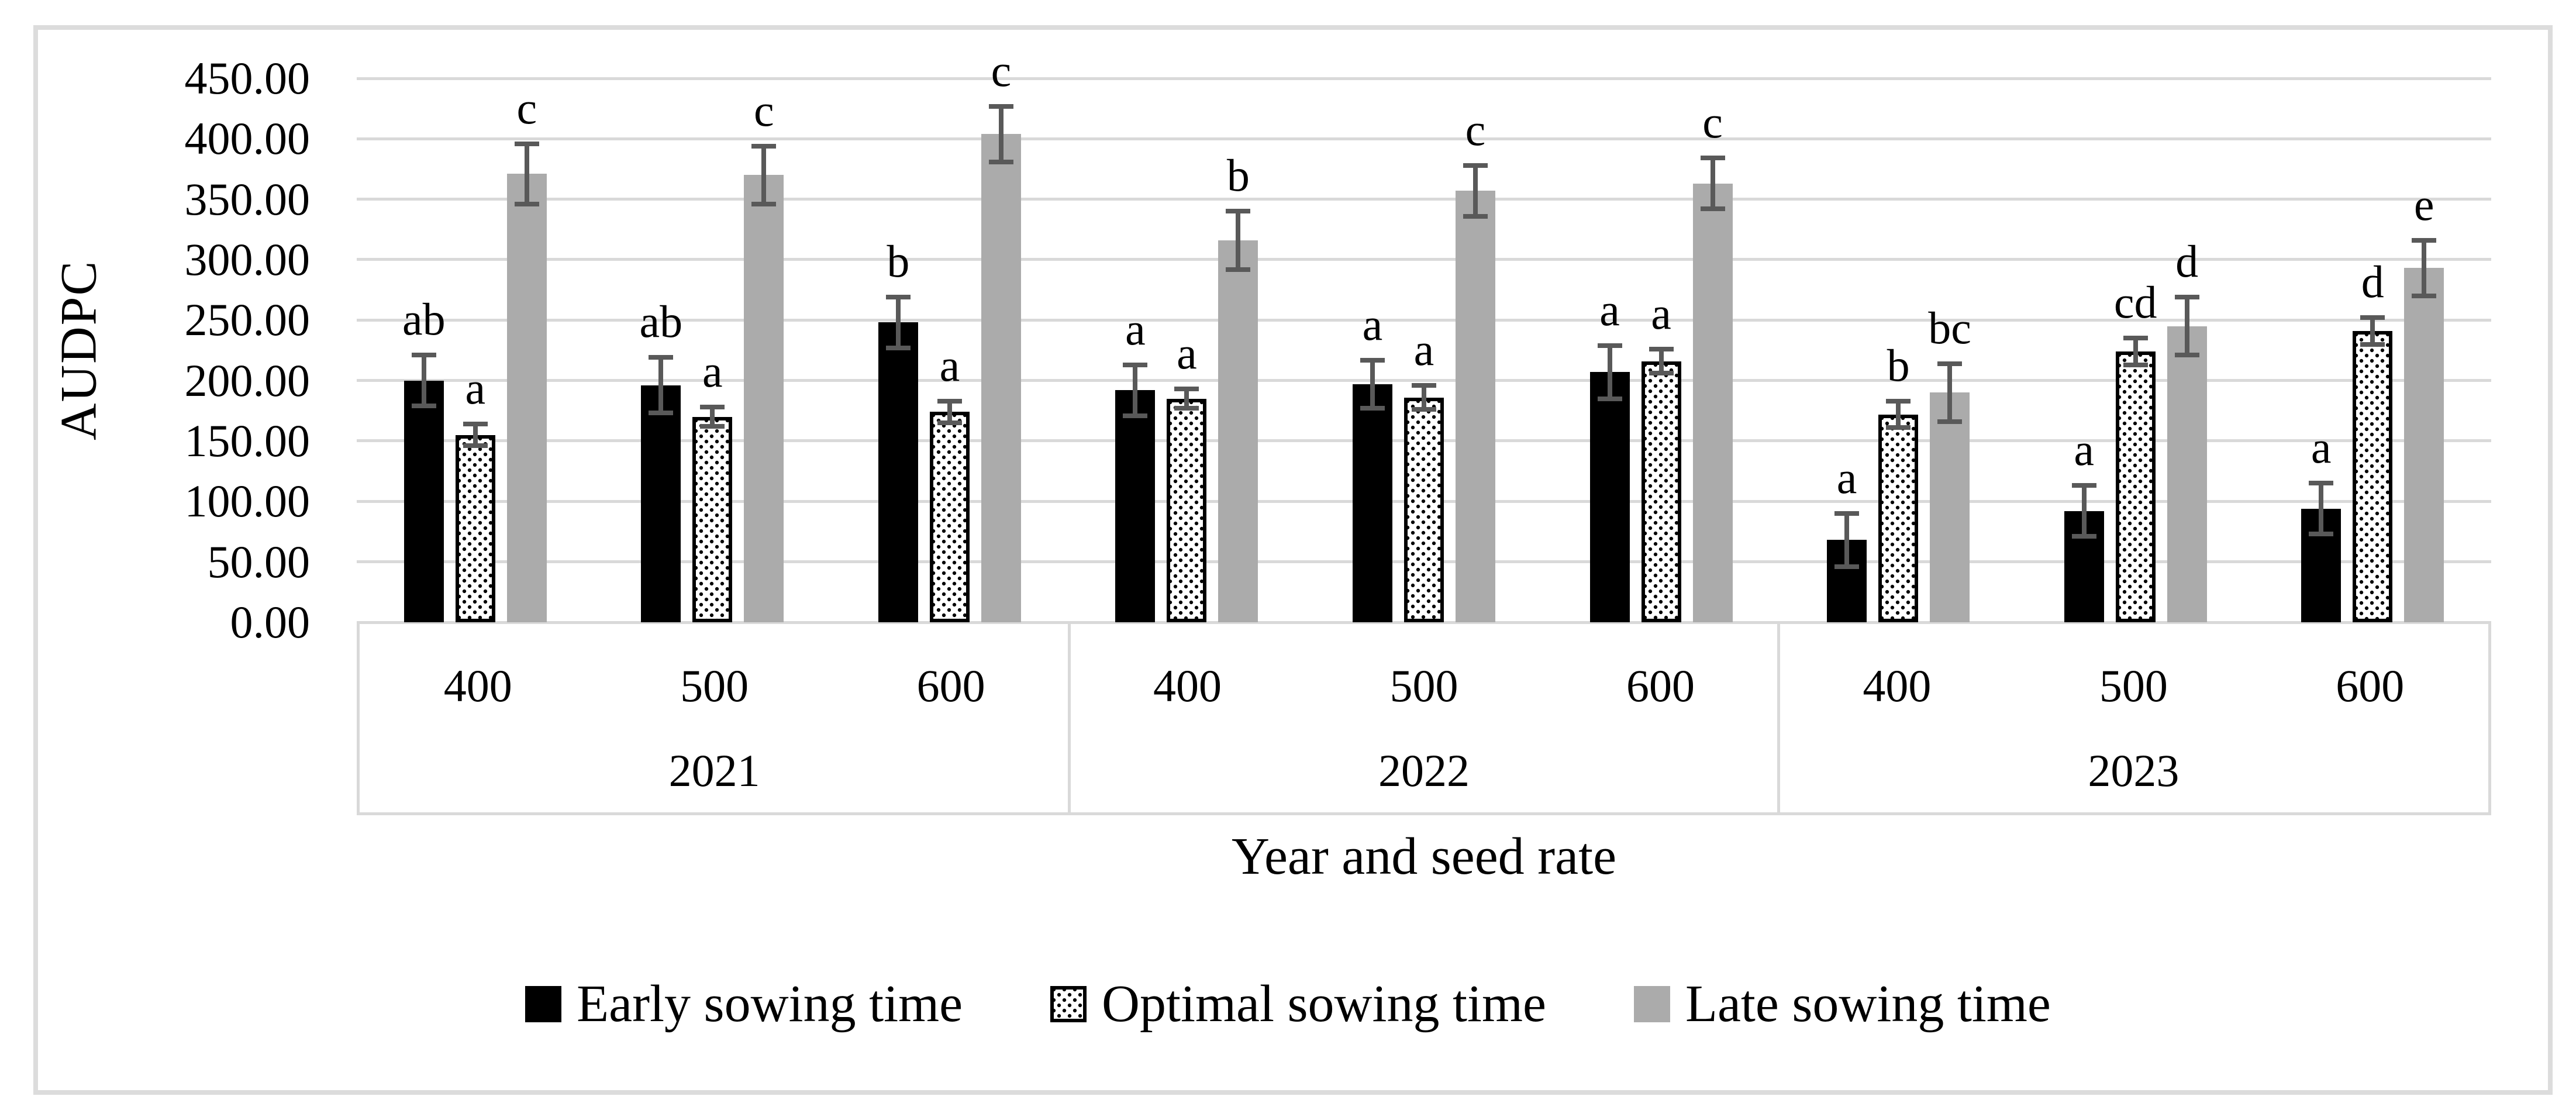  What do you see at coordinates (1424, 718) in the screenshot?
I see `x-axis-category-band: 400 500 600 2021 400 500 600 2022 400 500 600 2023` at bounding box center [1424, 718].